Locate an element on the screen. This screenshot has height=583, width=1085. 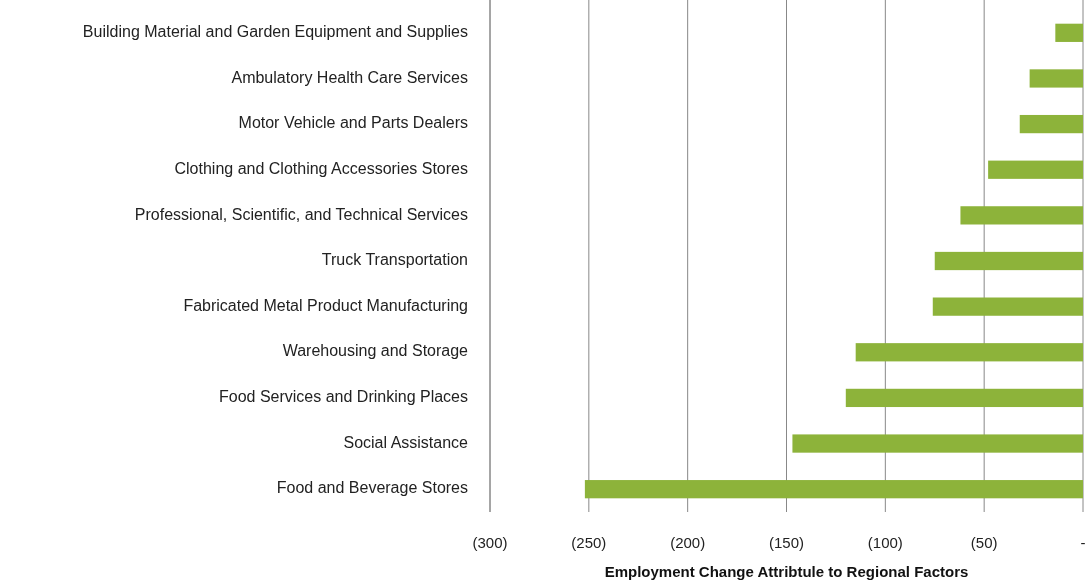
y-tick-label: Professional, Scientific, and Technical Services is located at coordinates (301, 214).